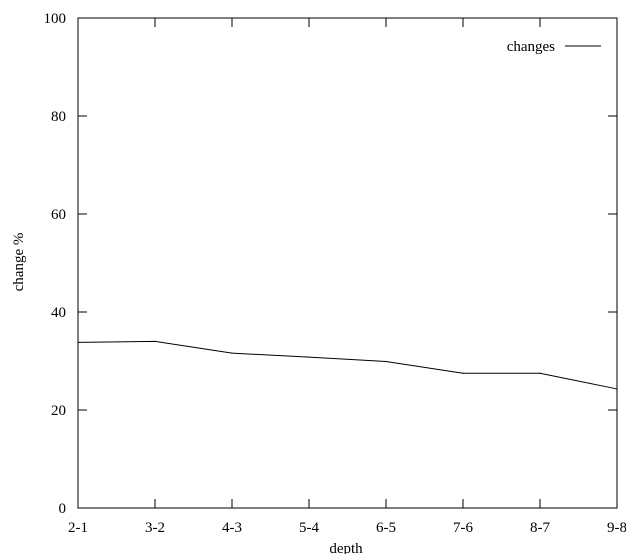 The image size is (626, 554). What do you see at coordinates (346, 547) in the screenshot?
I see `x-axis-label: depth` at bounding box center [346, 547].